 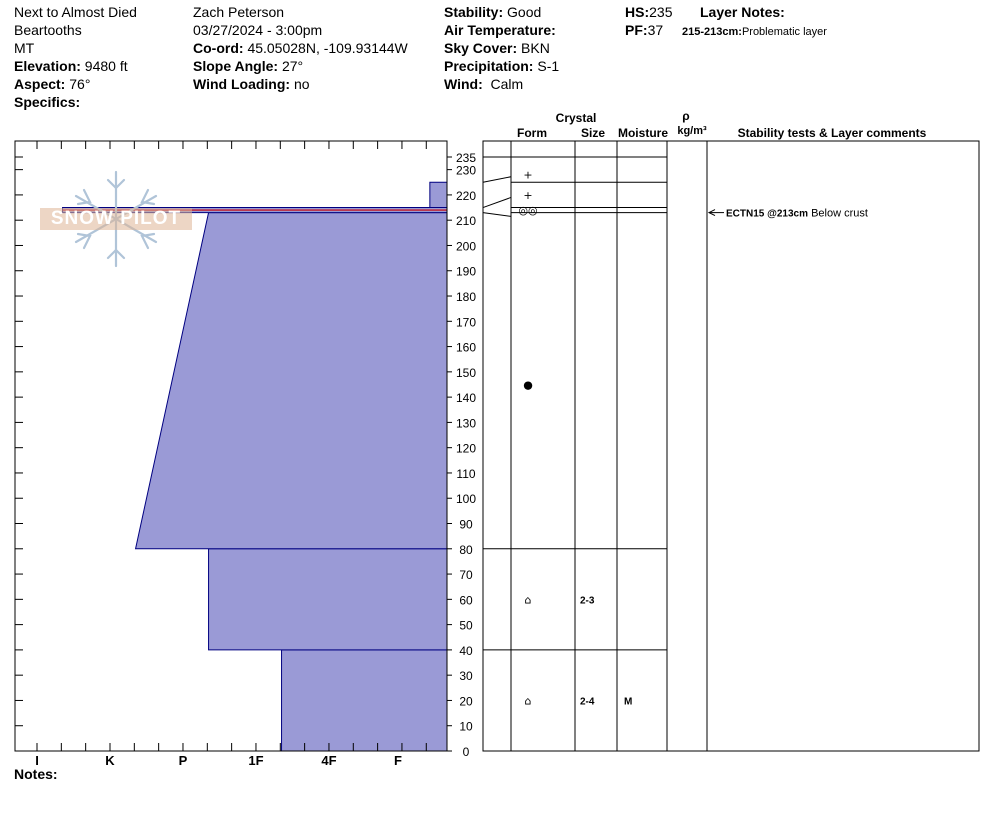 What do you see at coordinates (497, 48) in the screenshot?
I see `sky-cover: Sky Cover: BKN` at bounding box center [497, 48].